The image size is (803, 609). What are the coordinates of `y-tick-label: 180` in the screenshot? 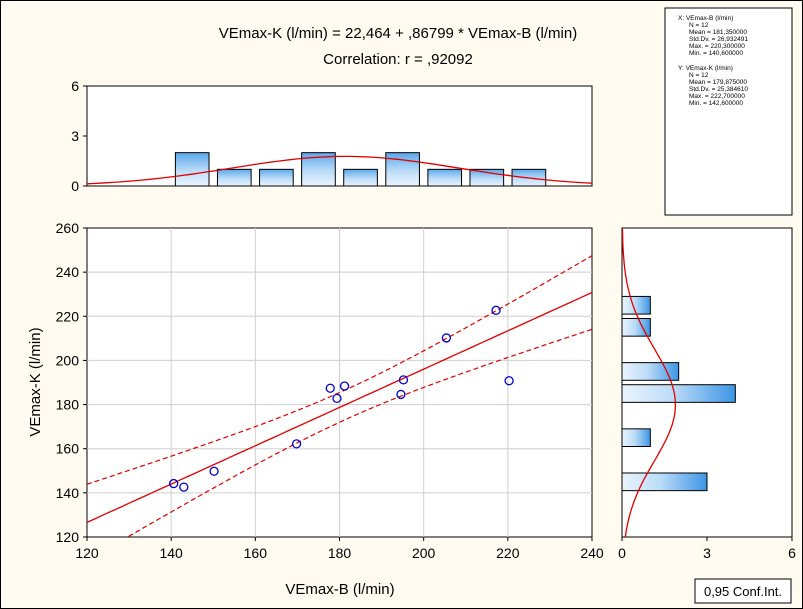 It's located at (68, 405).